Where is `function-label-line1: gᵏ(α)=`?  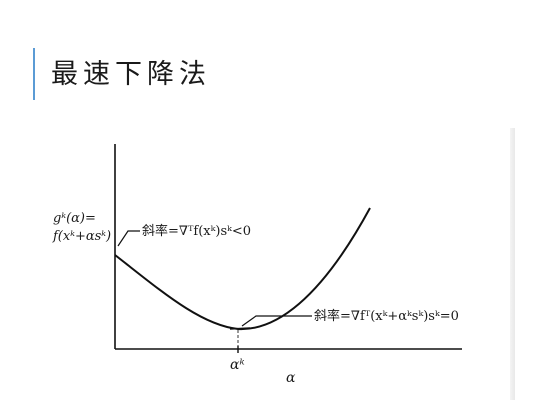 function-label-line1: gᵏ(α)= is located at coordinates (74, 218).